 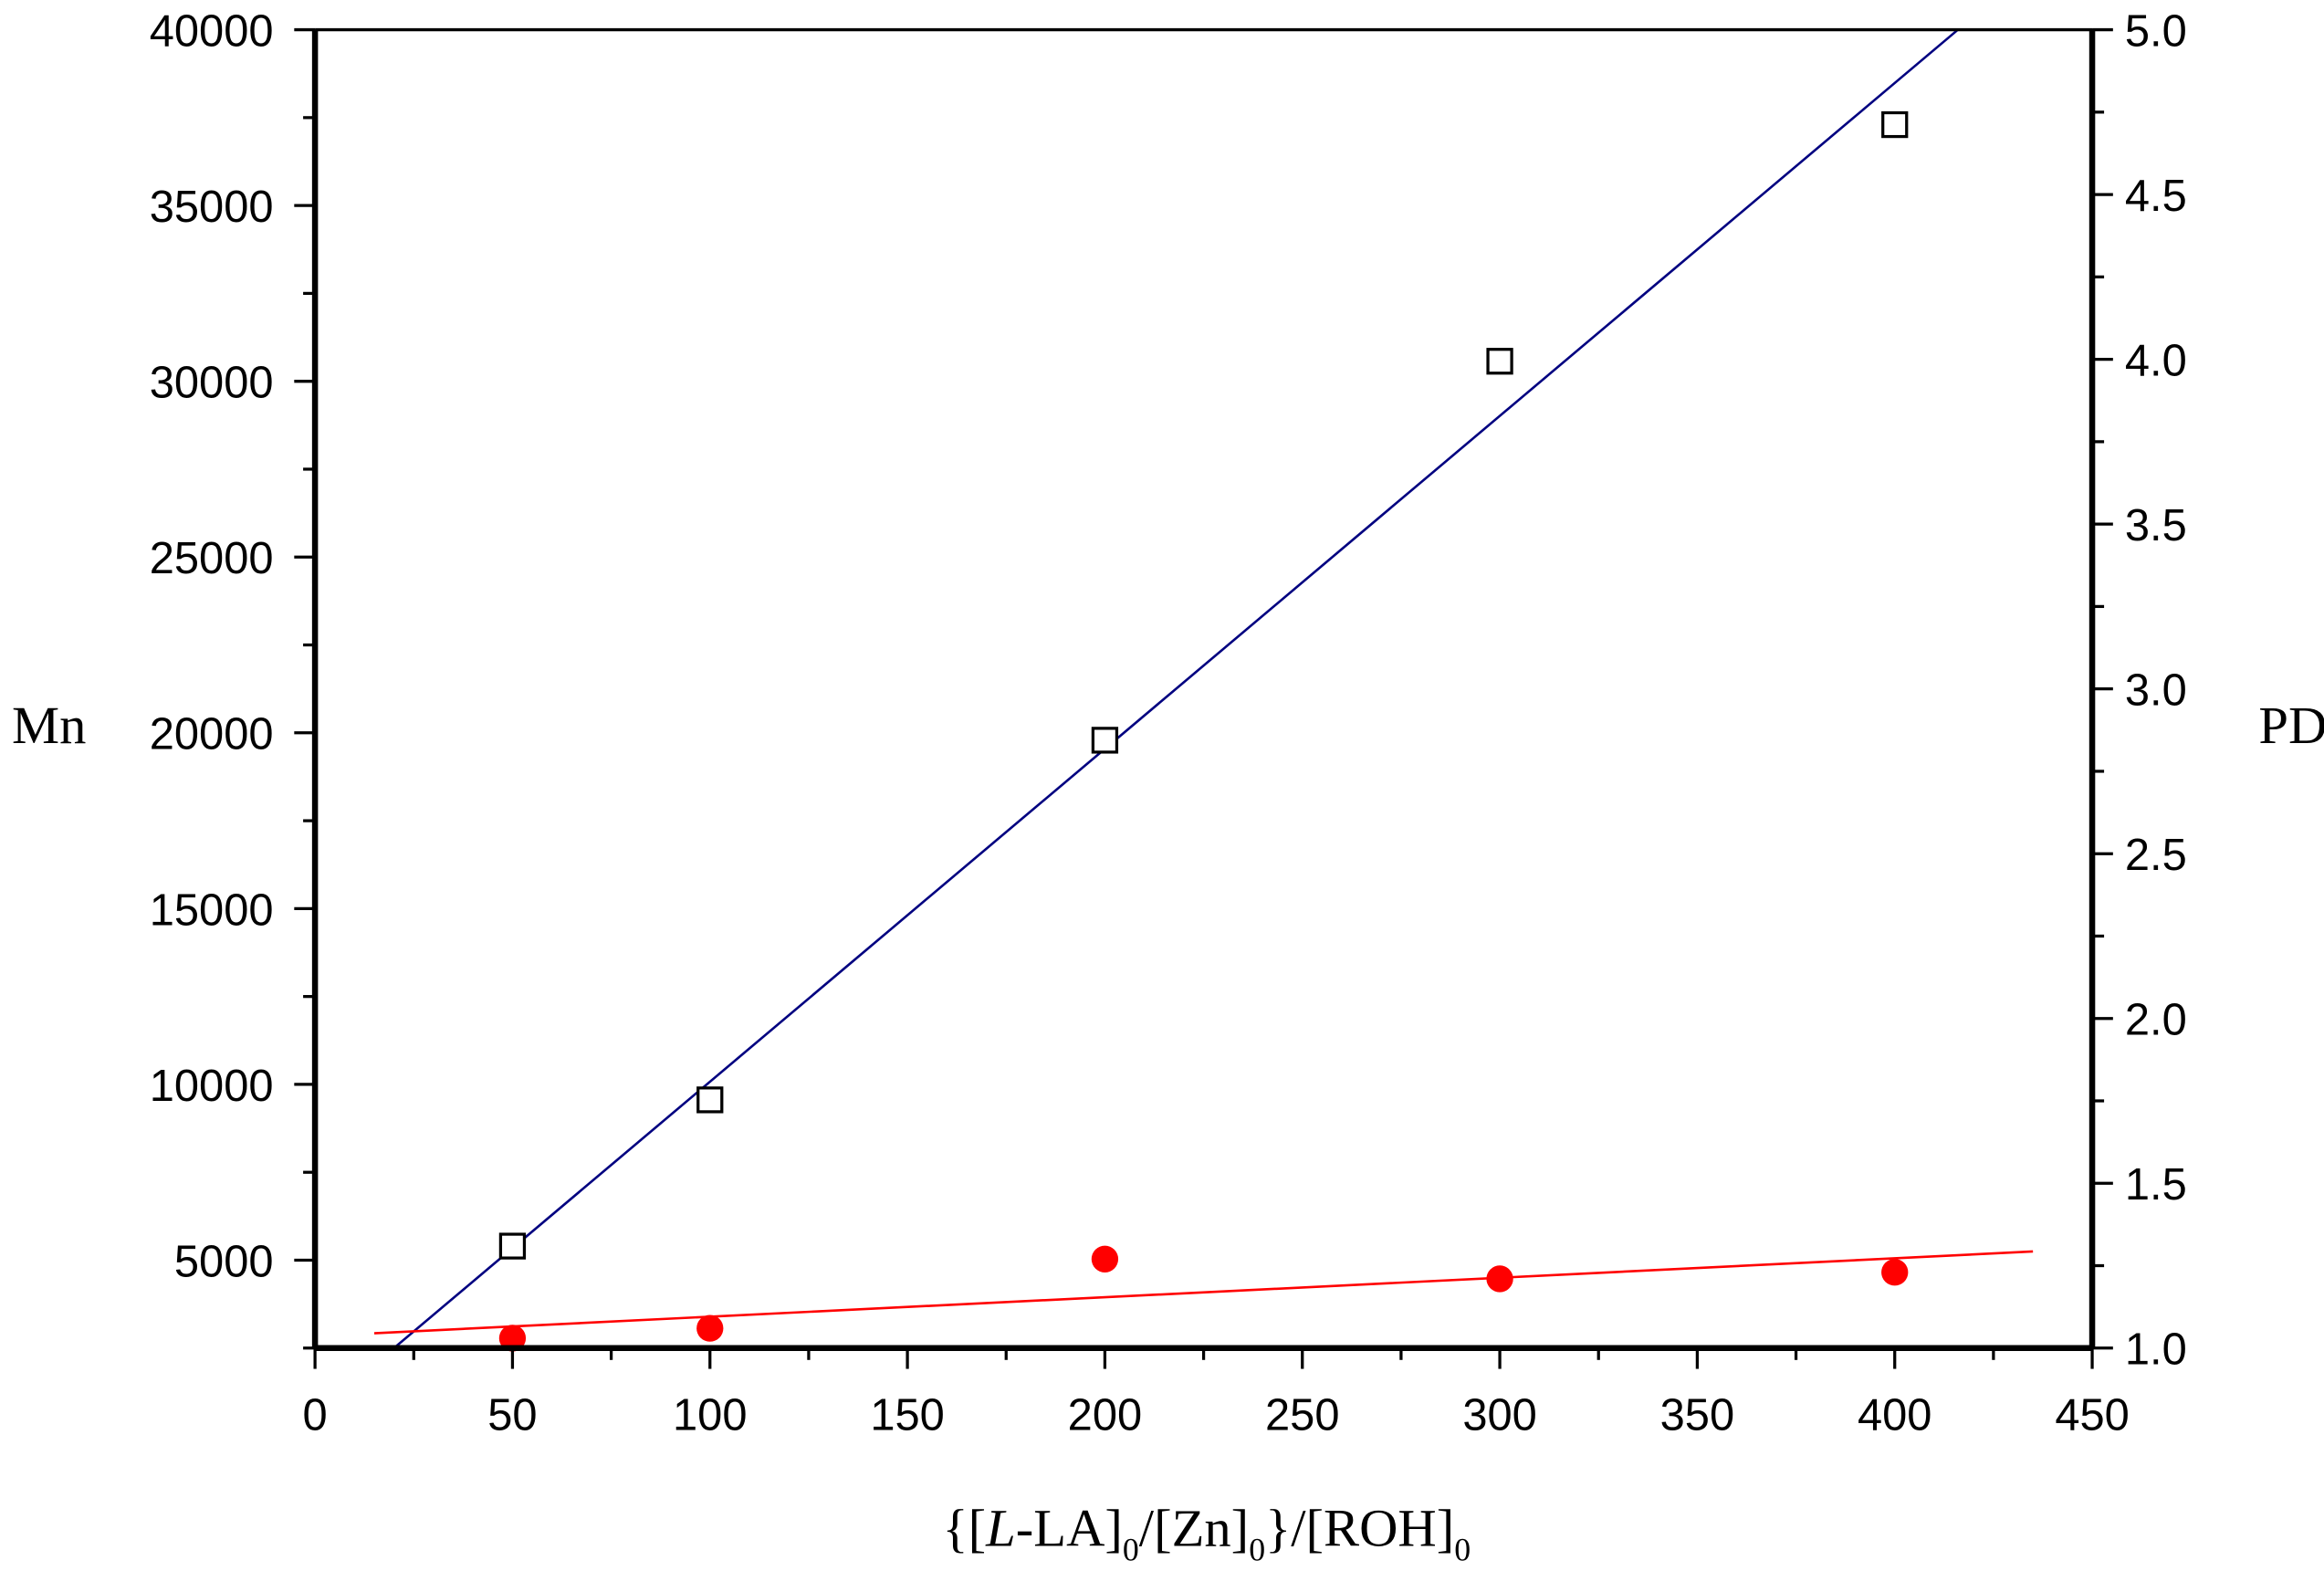 I want to click on y-right-tick-label: 5.0, so click(x=2156, y=31).